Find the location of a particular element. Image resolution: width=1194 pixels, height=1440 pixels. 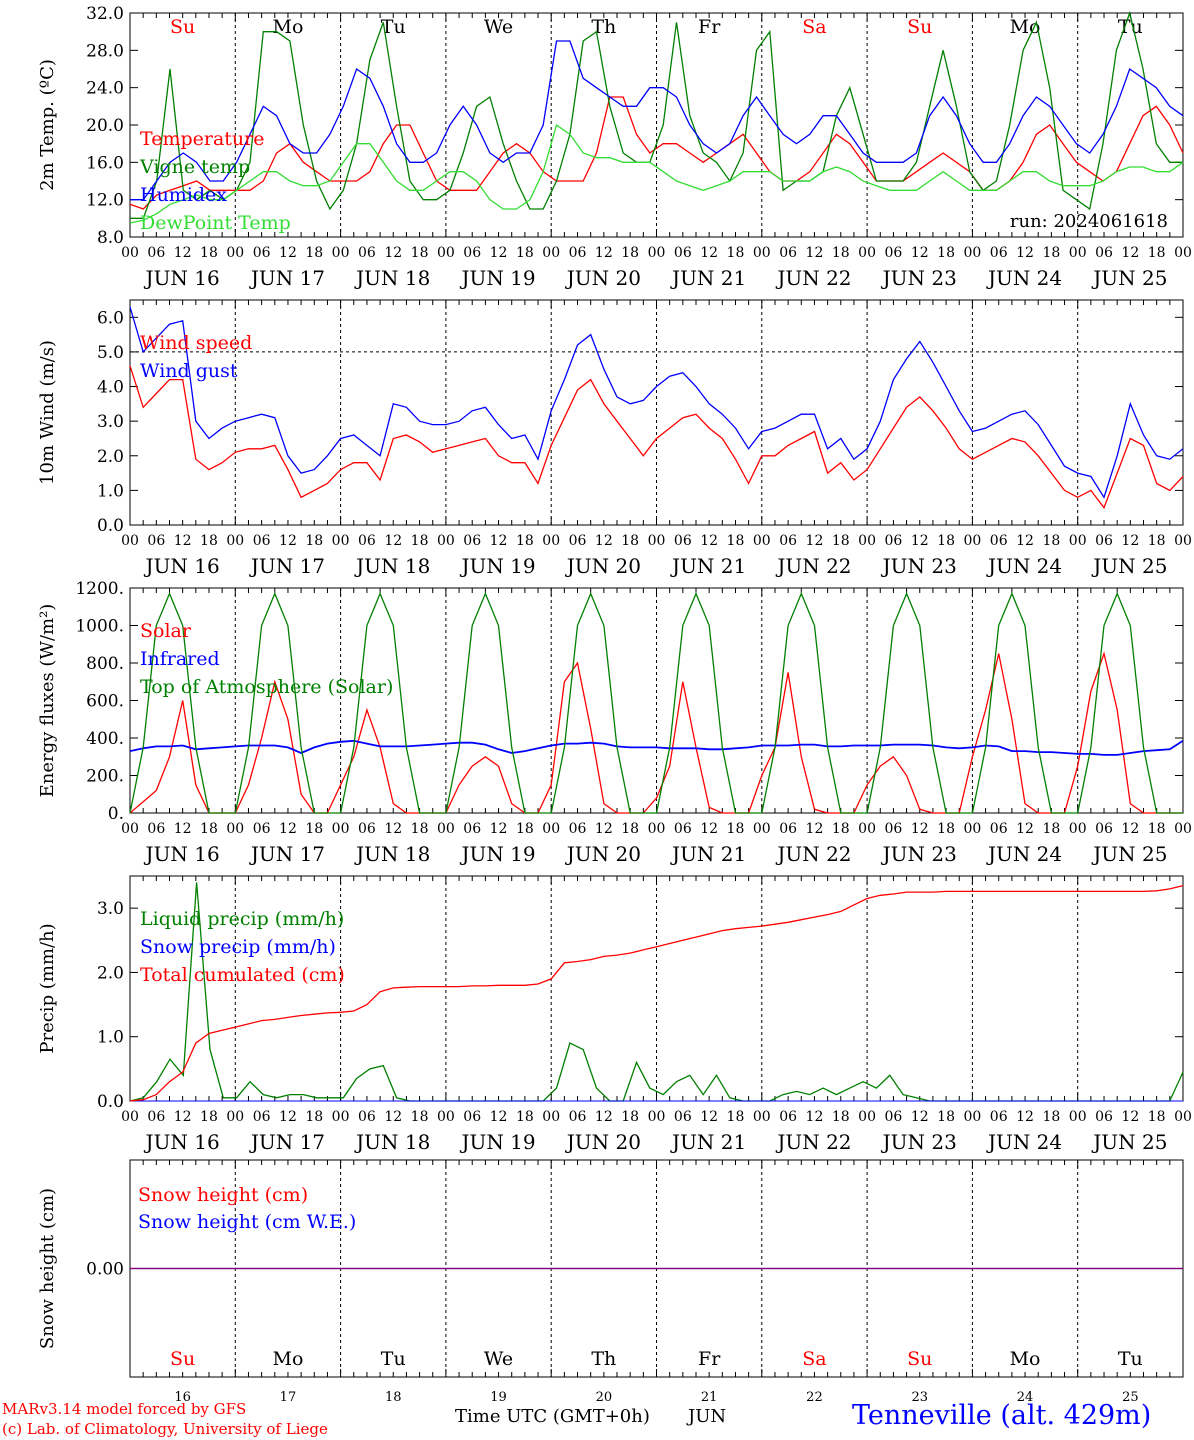

weekday-label: We is located at coordinates (498, 1359).